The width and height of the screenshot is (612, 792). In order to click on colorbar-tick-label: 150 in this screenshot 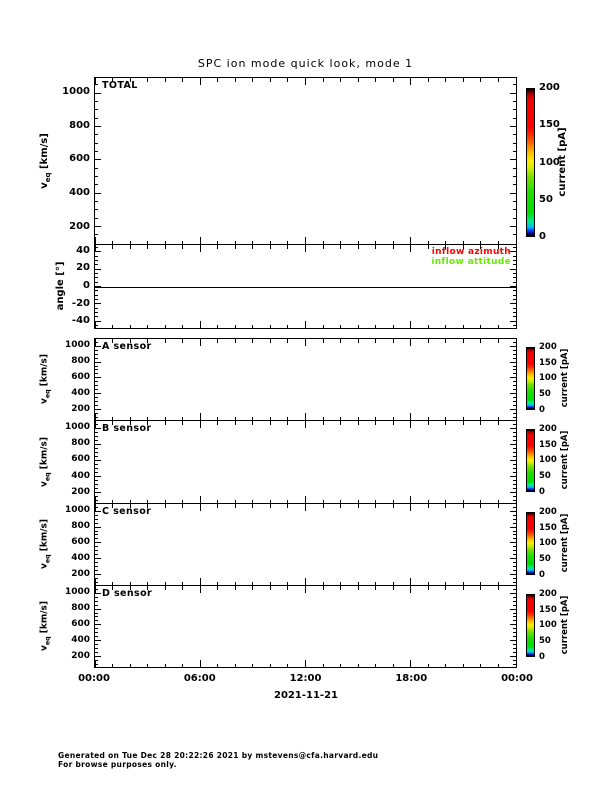, I will do `click(548, 609)`.